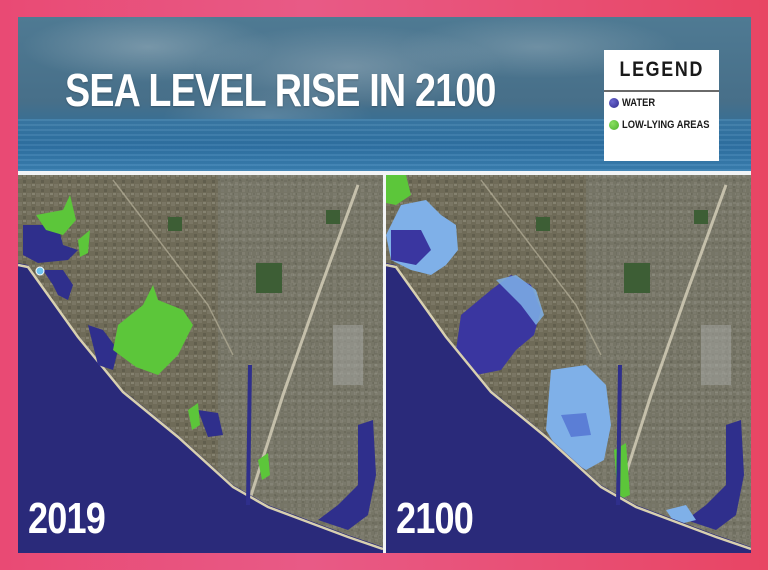 The image size is (768, 570). Describe the element at coordinates (280, 90) in the screenshot. I see `page-title: SEA LEVEL RISE IN 2100` at that location.